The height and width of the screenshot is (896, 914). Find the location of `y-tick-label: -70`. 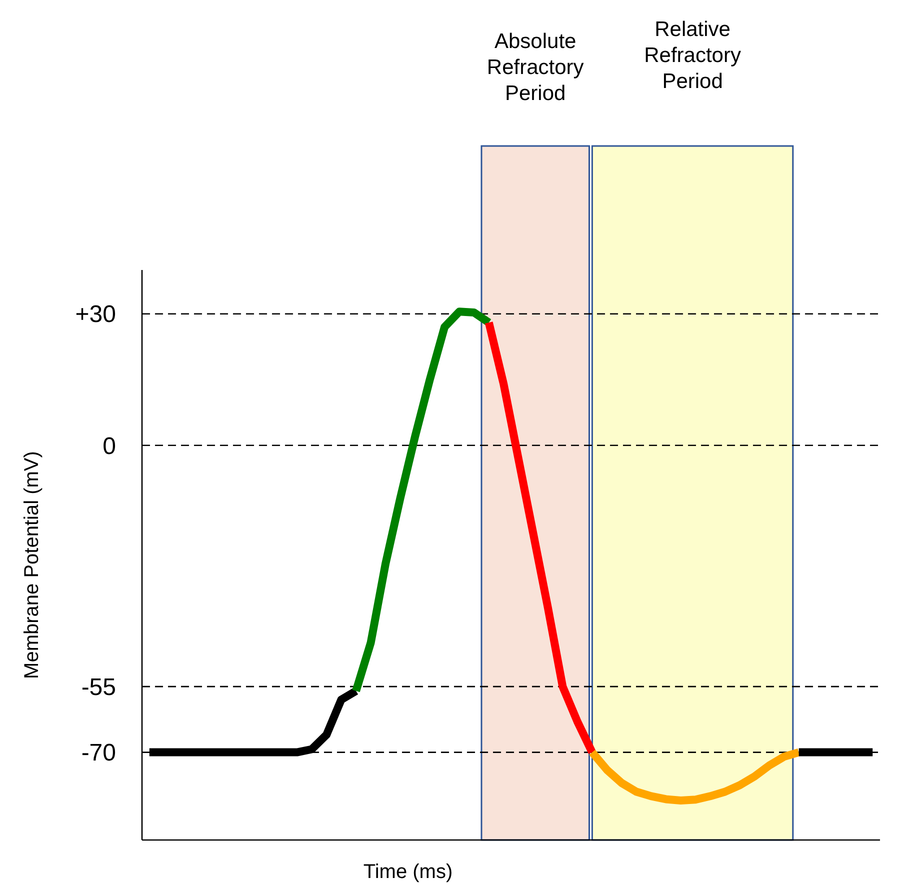

y-tick-label: -70 is located at coordinates (98, 753).